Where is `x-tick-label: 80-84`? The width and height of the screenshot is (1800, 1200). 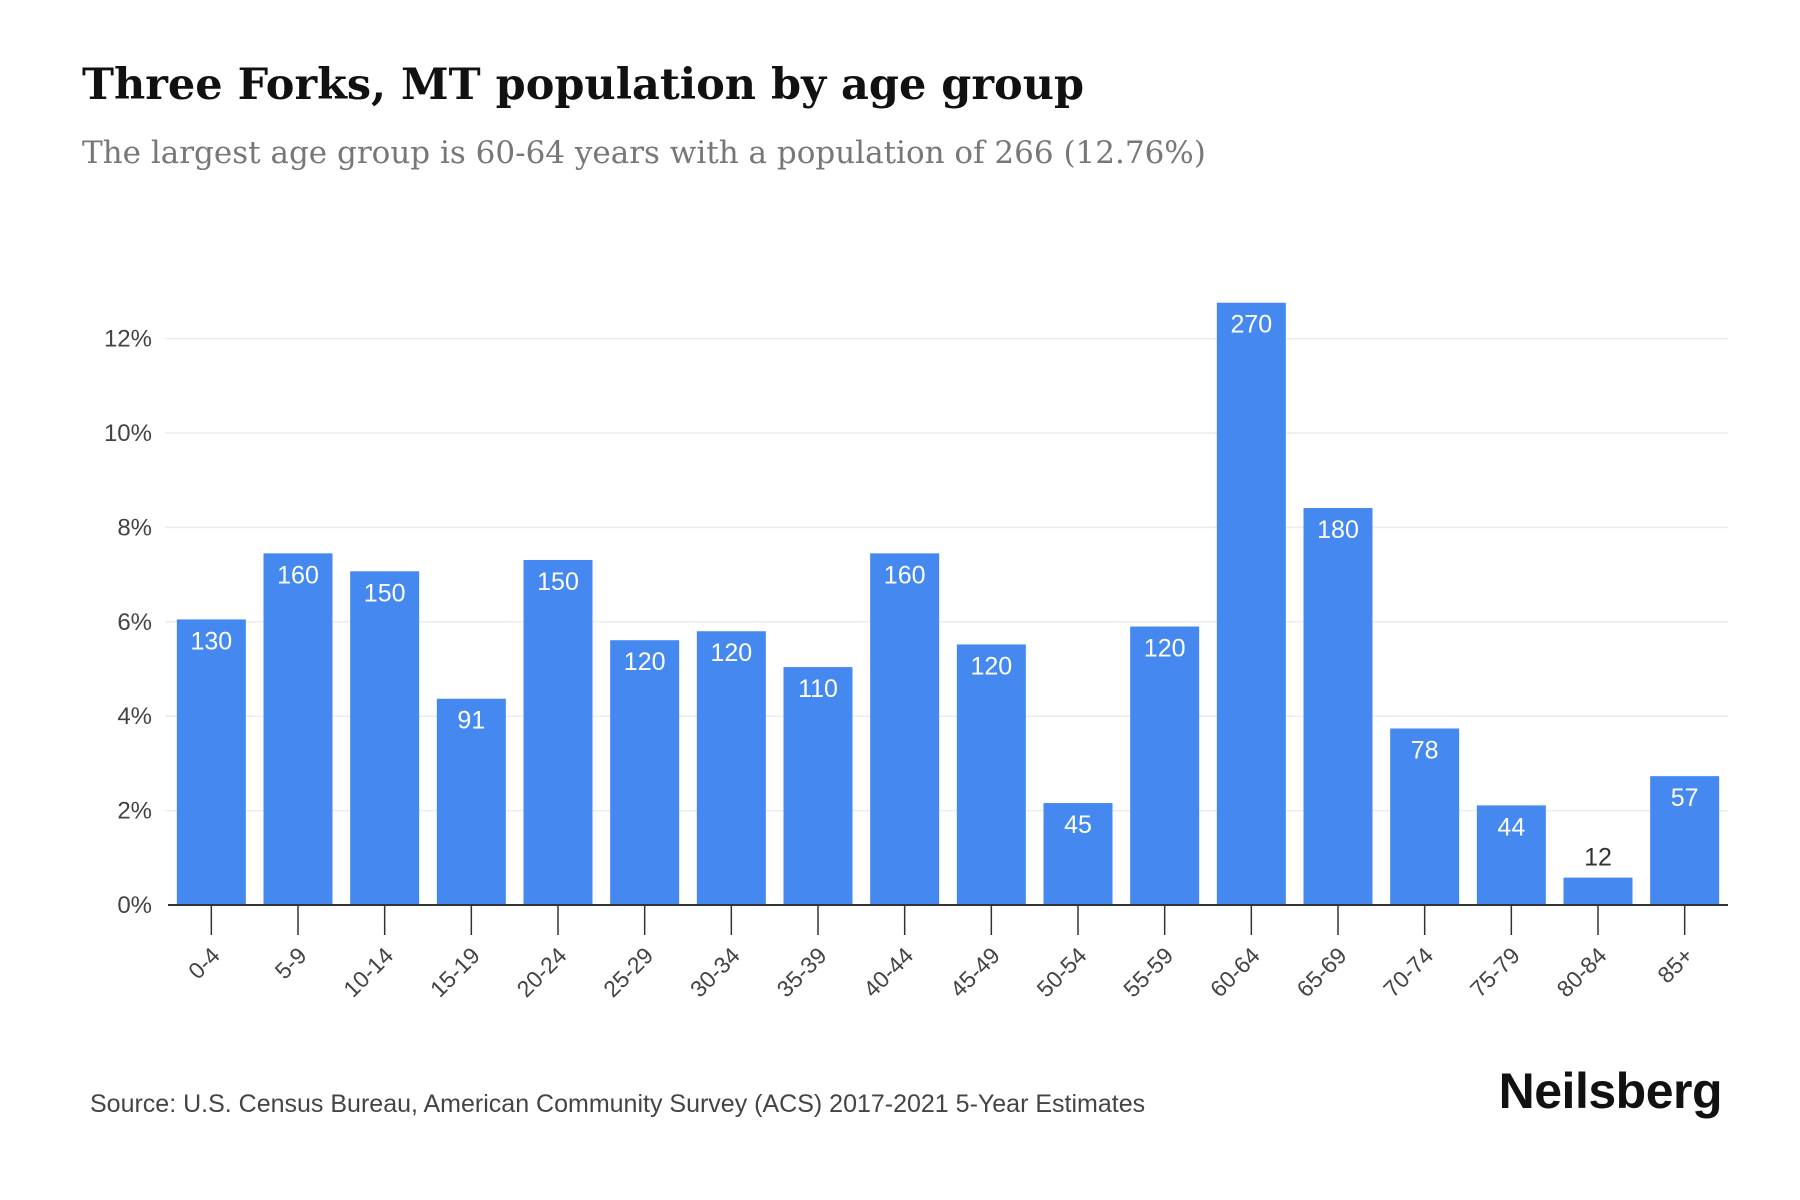
x-tick-label: 80-84 is located at coordinates (1582, 972).